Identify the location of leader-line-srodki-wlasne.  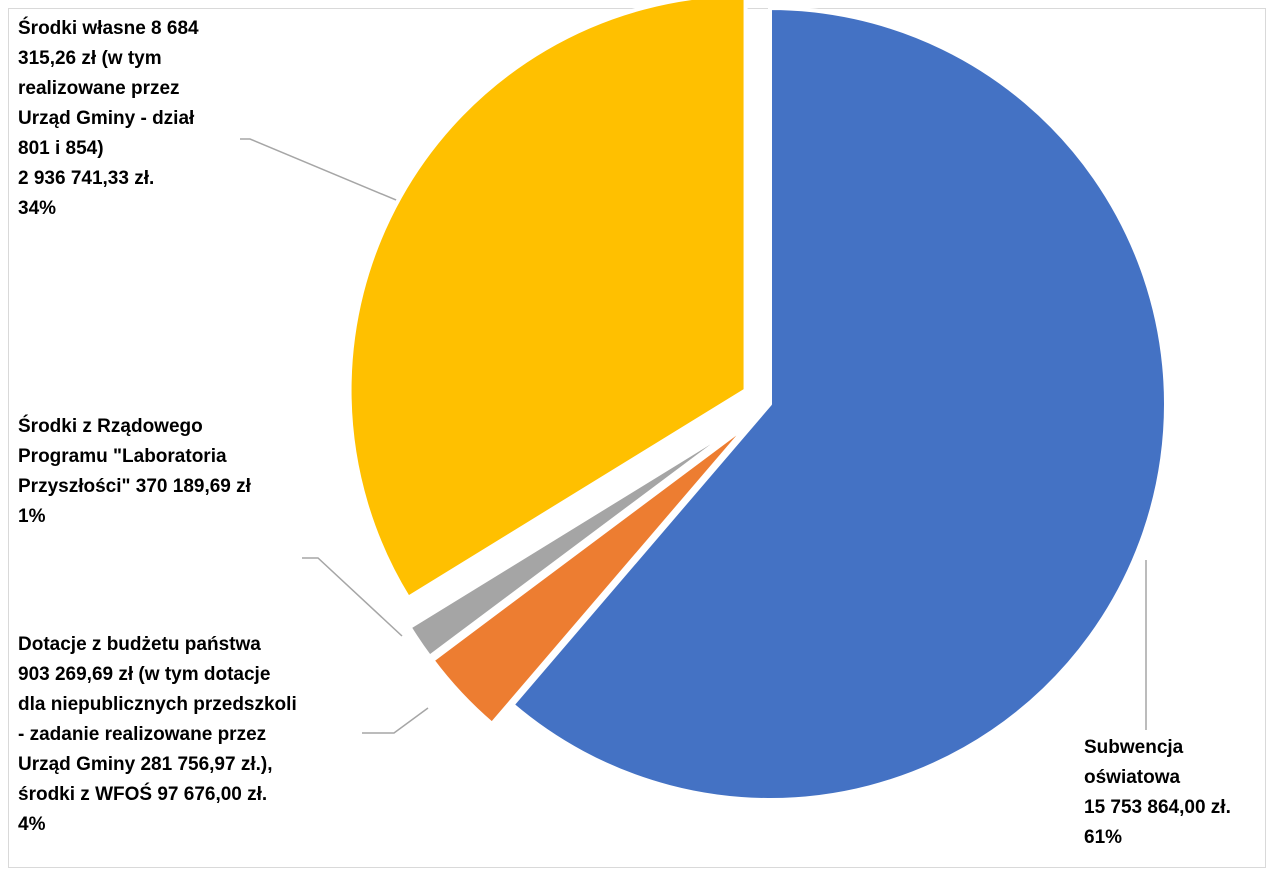
(330, 174).